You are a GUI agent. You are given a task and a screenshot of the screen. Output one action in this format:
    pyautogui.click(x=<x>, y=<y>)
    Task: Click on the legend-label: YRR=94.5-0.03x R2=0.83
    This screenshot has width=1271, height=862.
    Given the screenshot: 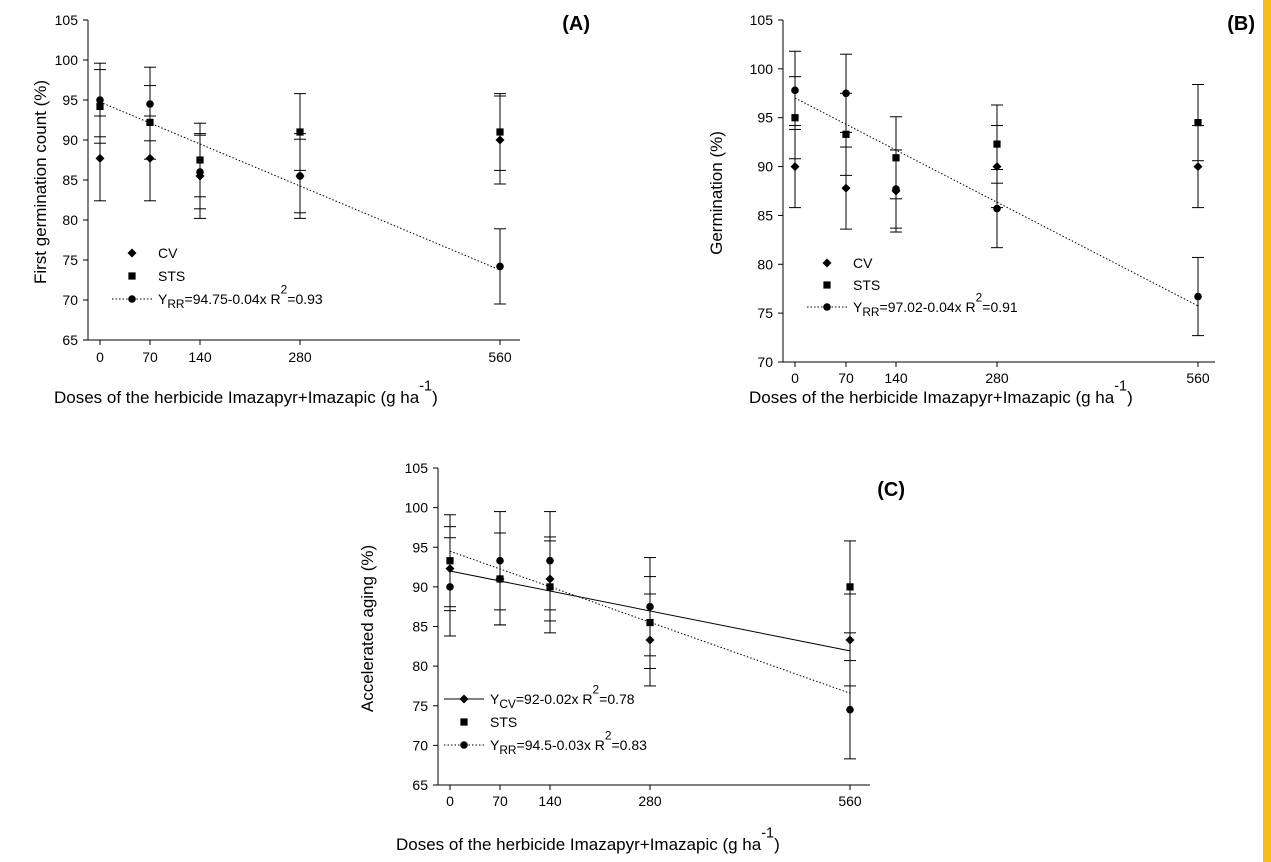 What is the action you would take?
    pyautogui.click(x=568, y=743)
    